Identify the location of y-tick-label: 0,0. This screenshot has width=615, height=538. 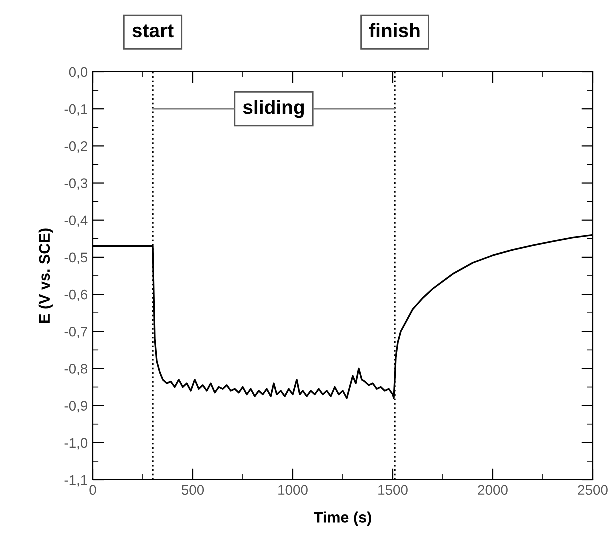
(78, 73).